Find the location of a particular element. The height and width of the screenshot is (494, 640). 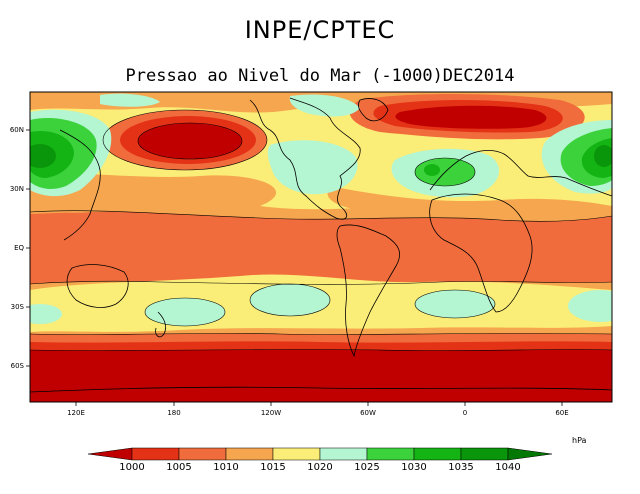

coast-south-america is located at coordinates (368, 291).